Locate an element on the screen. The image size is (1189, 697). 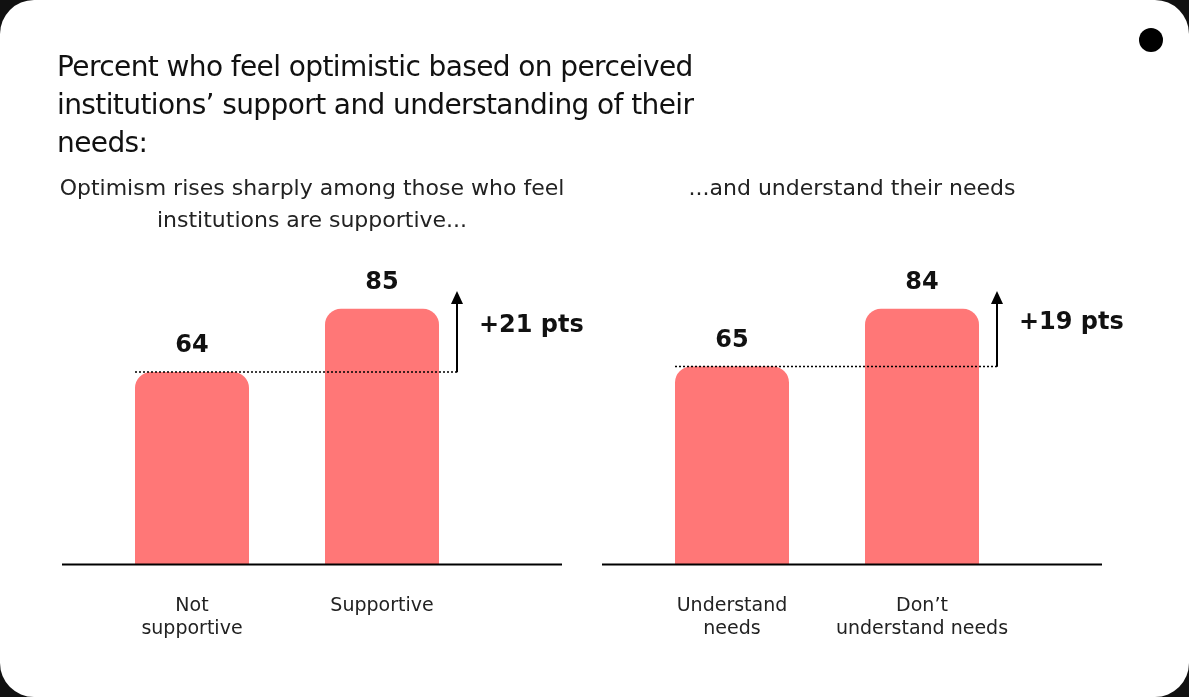
chart-title: Percent who feel optimistic based on perceived institutions’ support and understanding of their needs: is located at coordinates (376, 105).